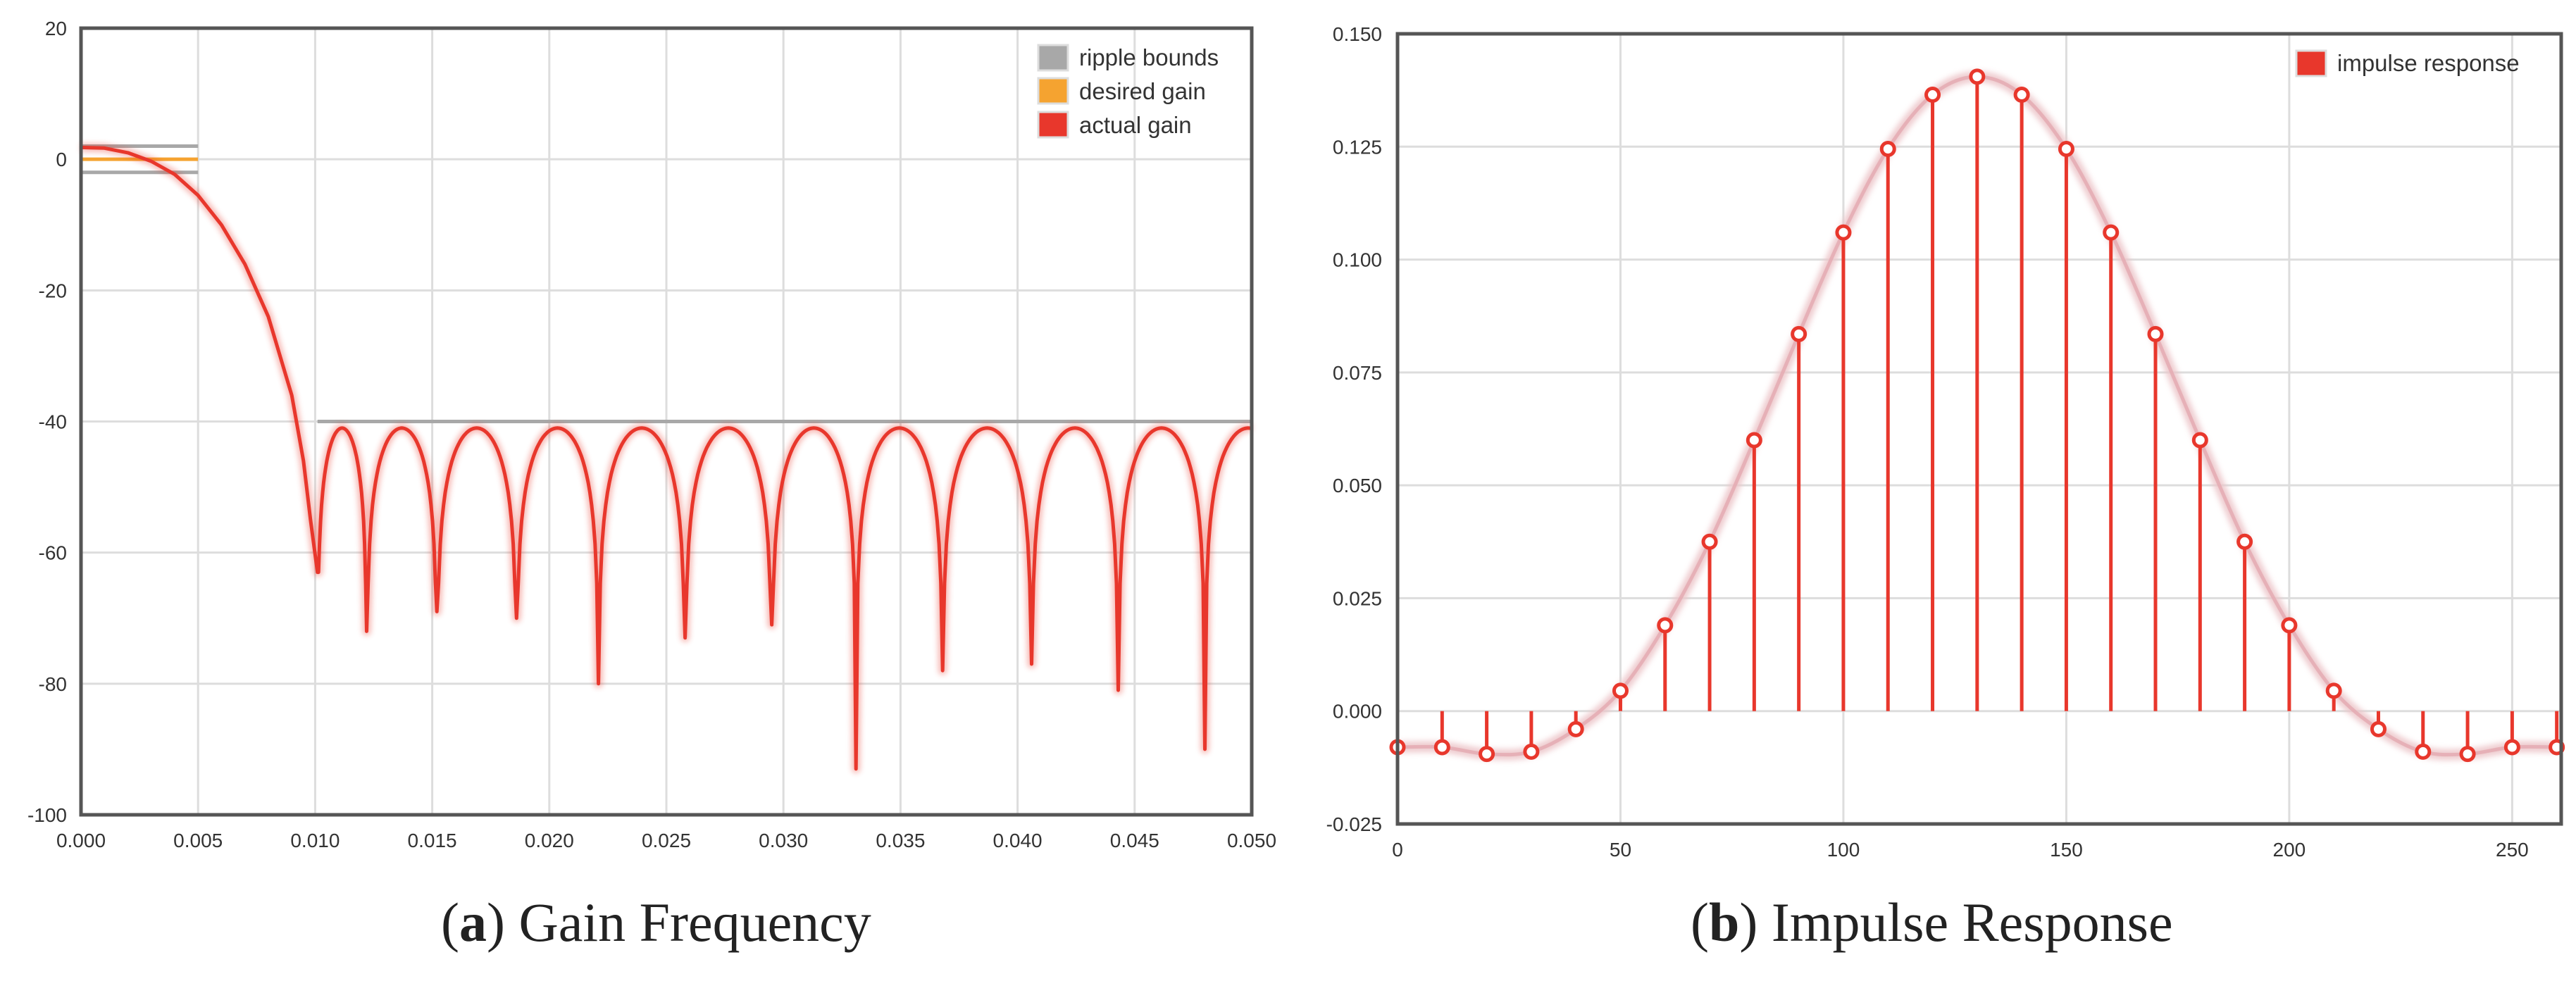  What do you see at coordinates (2428, 63) in the screenshot?
I see `legend-label-impulse-response: impulse response` at bounding box center [2428, 63].